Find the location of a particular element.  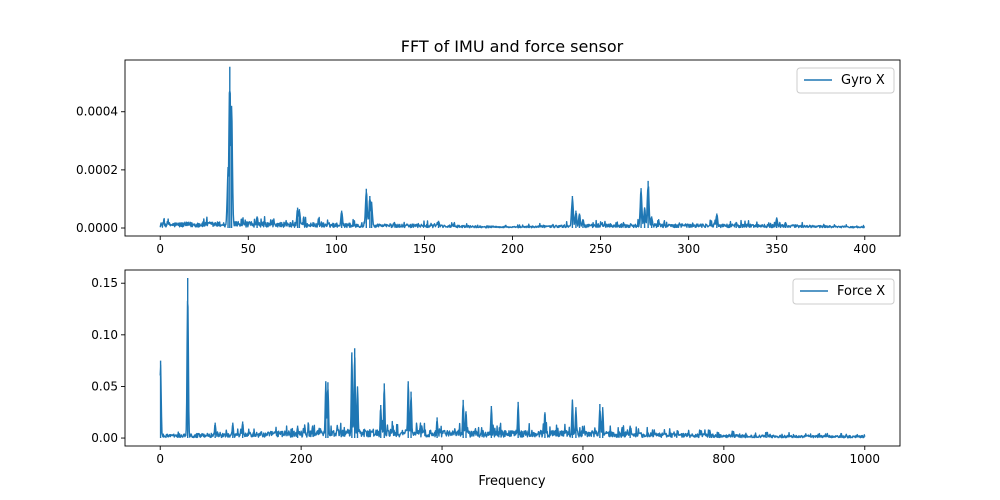

force-y-tick-label: 0.10 is located at coordinates (104, 335).